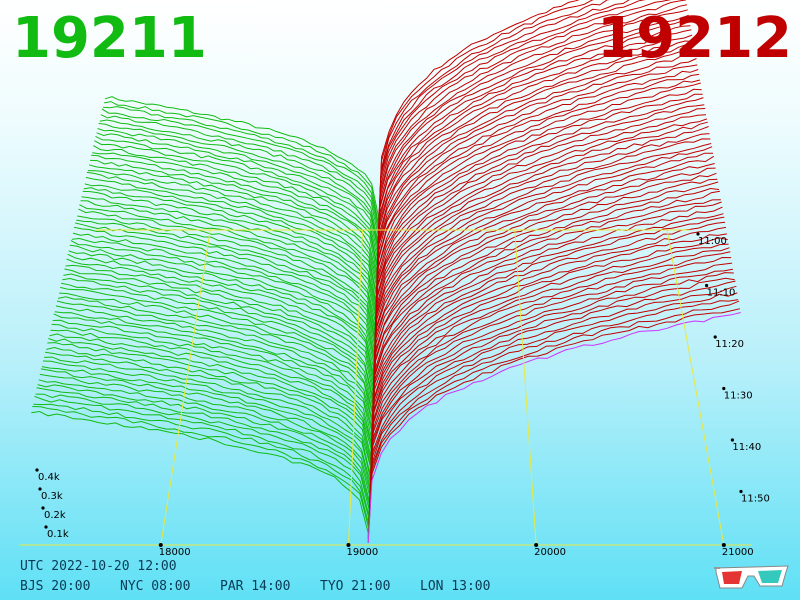  Describe the element at coordinates (46, 527) in the screenshot. I see `depth-tick-marker` at that location.